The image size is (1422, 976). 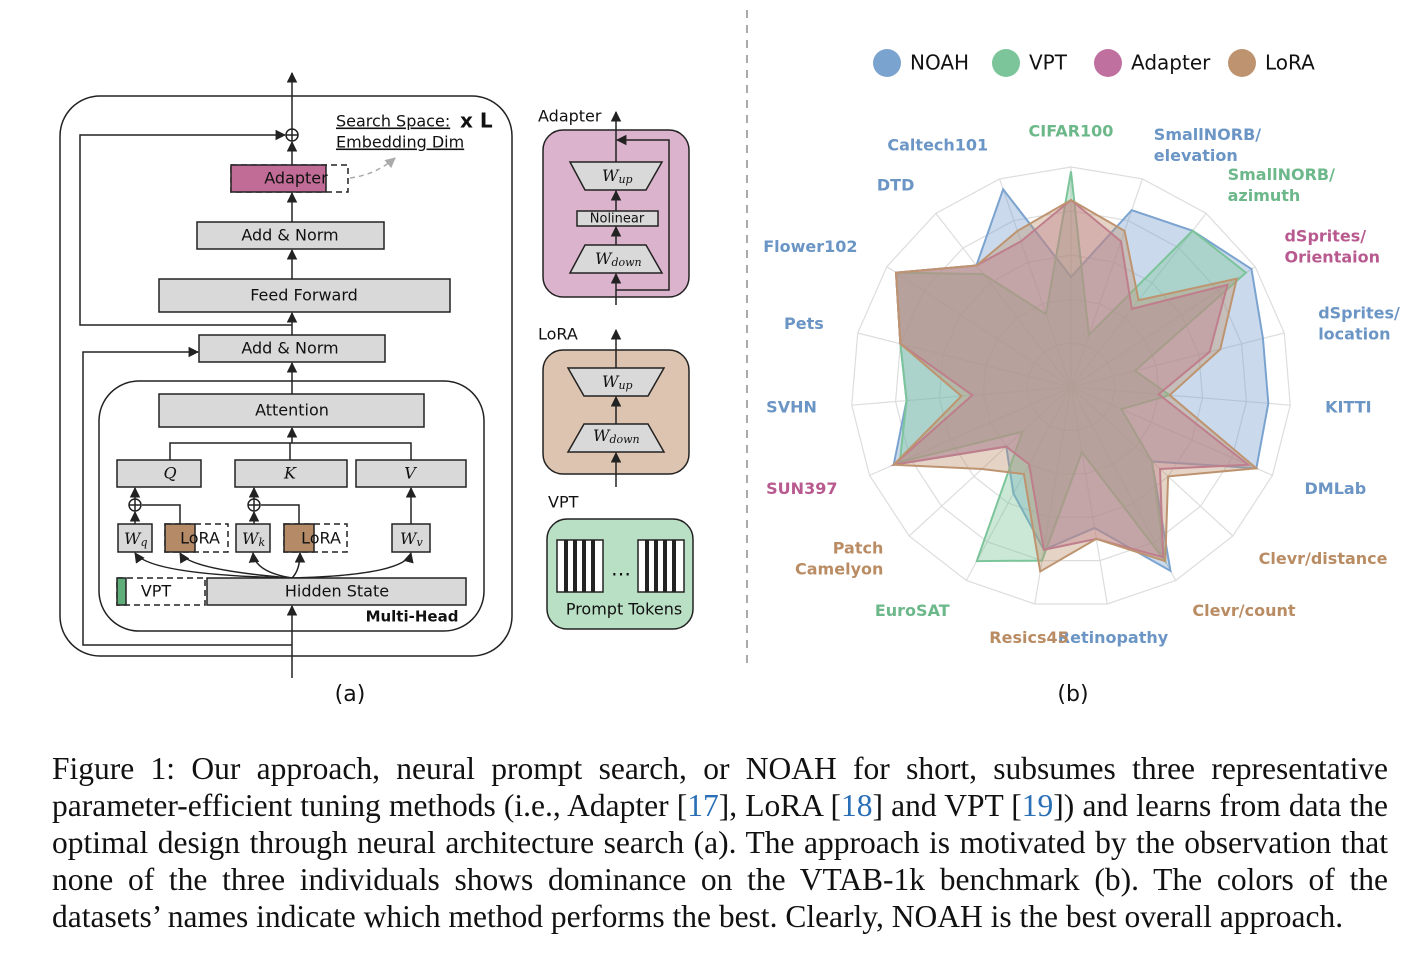 I want to click on category-label: dSprites/, so click(x=1325, y=236).